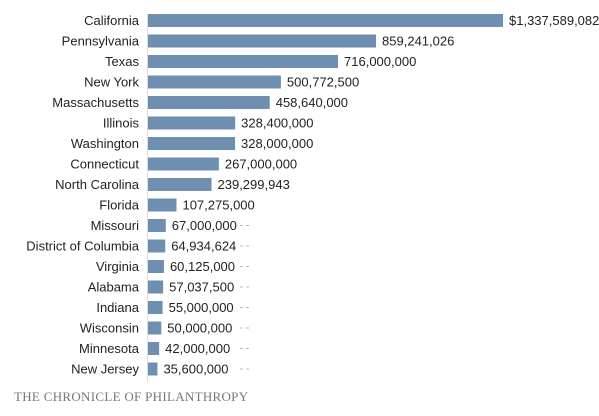 The width and height of the screenshot is (599, 416). I want to click on category-label: Washington, so click(105, 143).